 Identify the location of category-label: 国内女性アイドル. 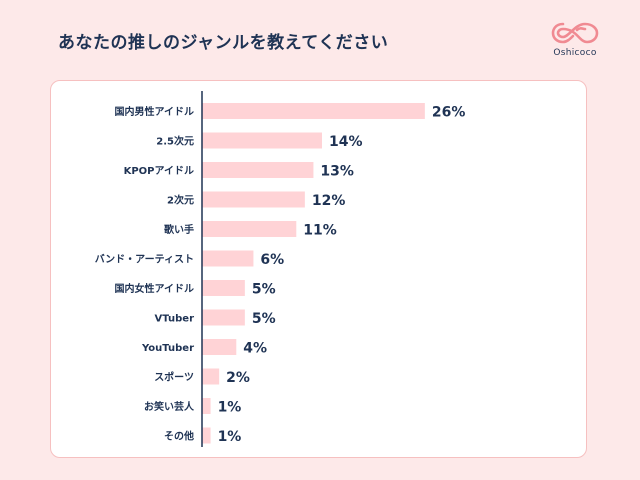
(155, 288).